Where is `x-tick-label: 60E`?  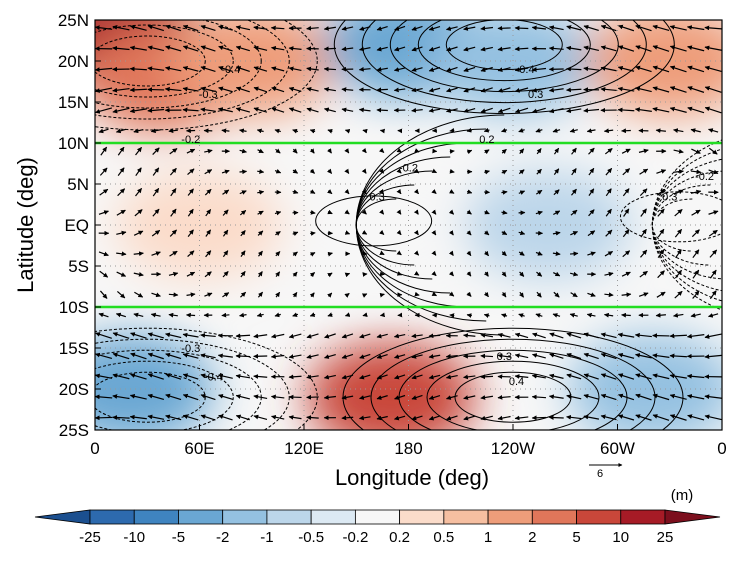
x-tick-label: 60E is located at coordinates (199, 448).